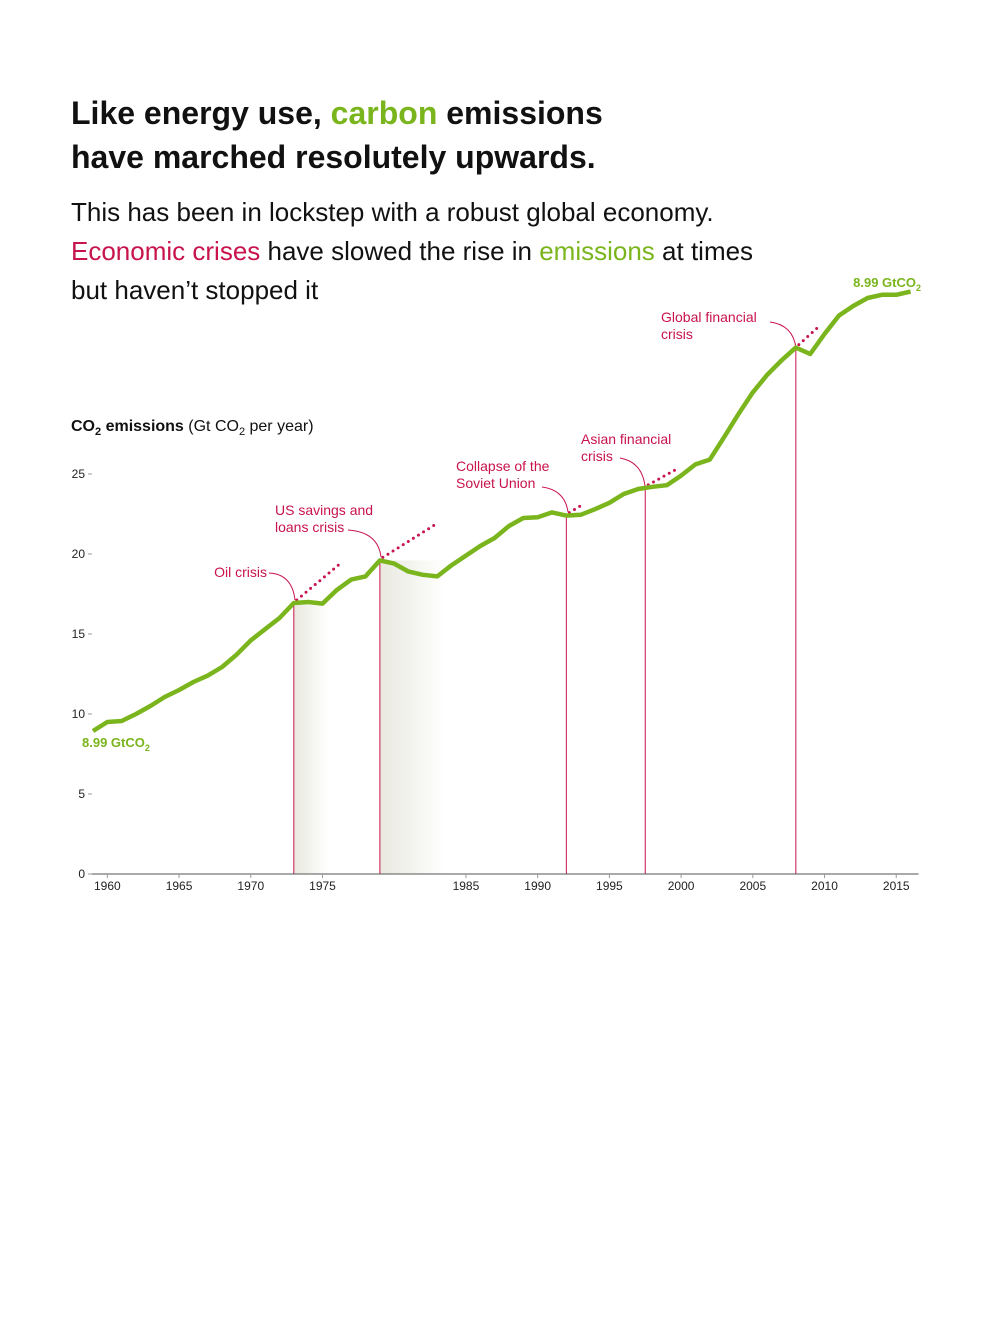 Image resolution: width=1000 pixels, height=1320 pixels. Describe the element at coordinates (466, 886) in the screenshot. I see `x-tick-label: 1985` at that location.